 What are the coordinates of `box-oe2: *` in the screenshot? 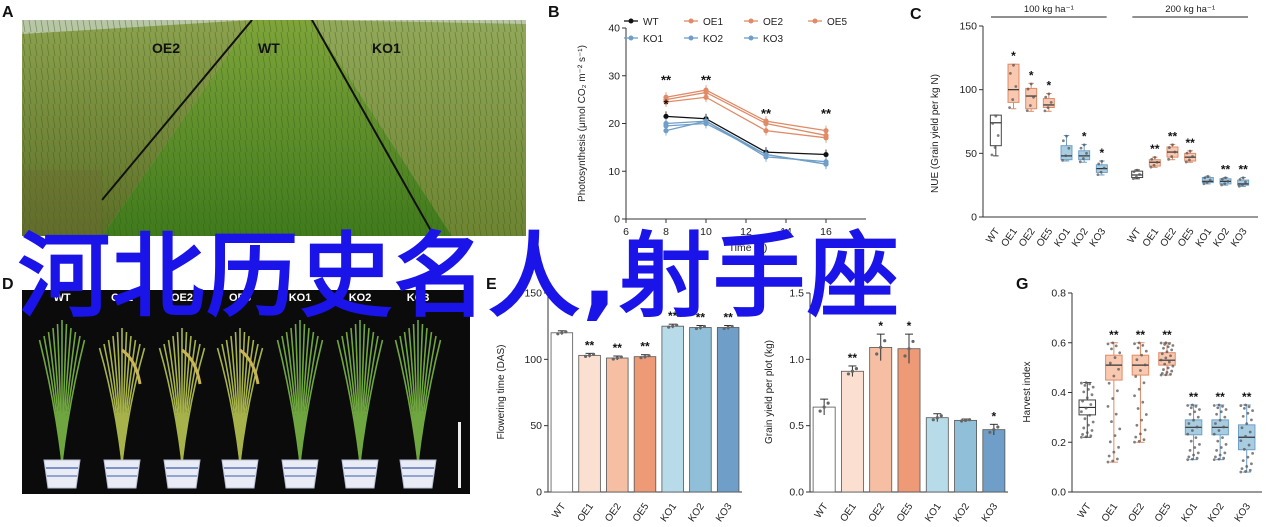 It's located at (1031, 90).